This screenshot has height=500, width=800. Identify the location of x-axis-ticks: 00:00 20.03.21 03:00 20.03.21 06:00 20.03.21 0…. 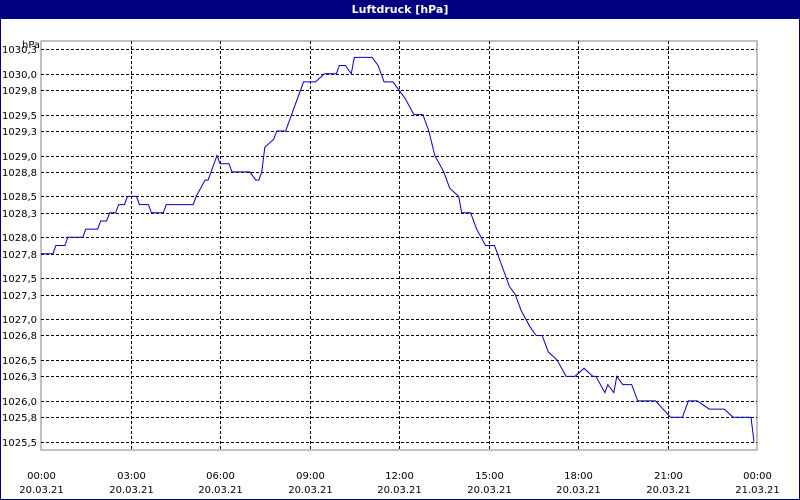
(399, 483).